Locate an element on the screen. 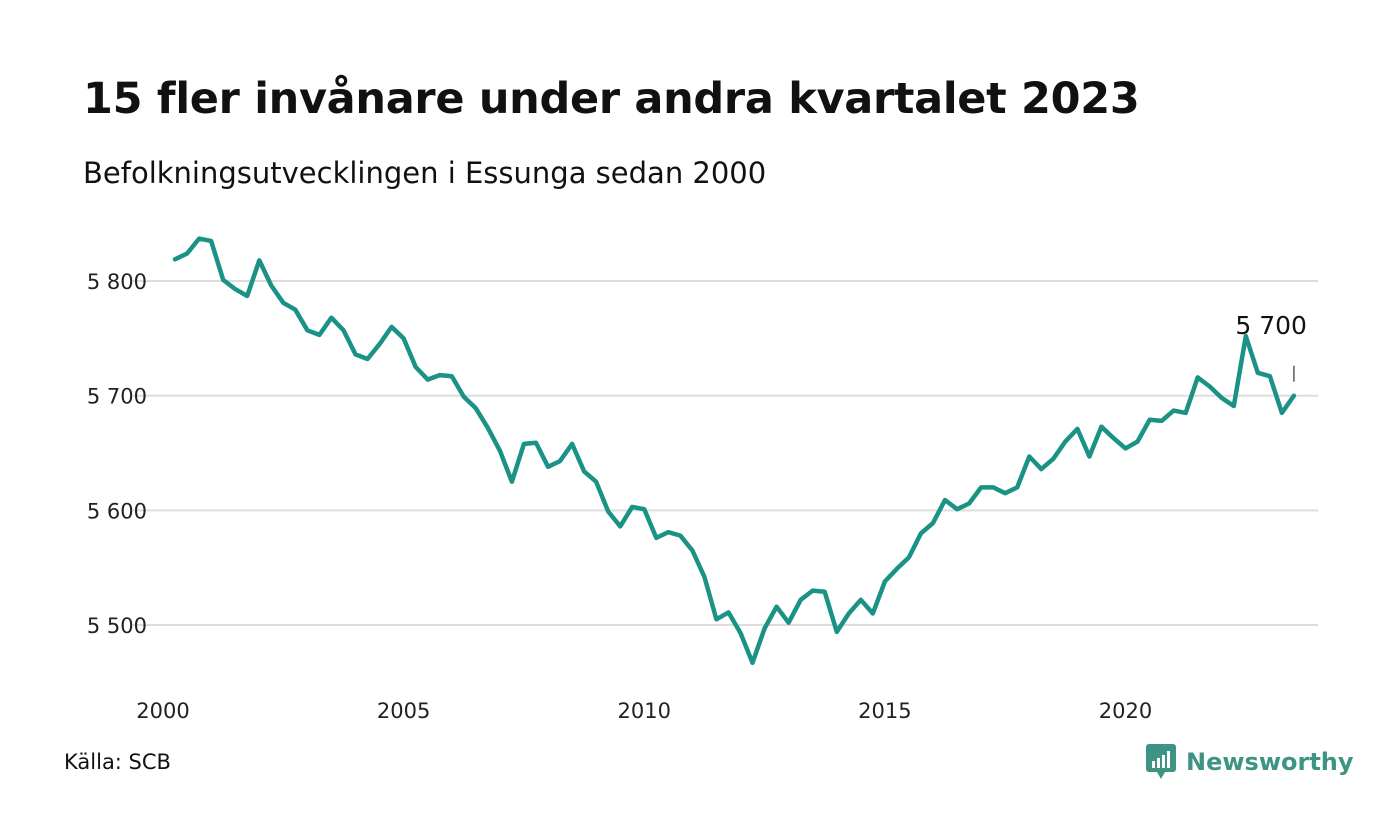 This screenshot has height=840, width=1400. brand-name: Newsworthy is located at coordinates (1270, 762).